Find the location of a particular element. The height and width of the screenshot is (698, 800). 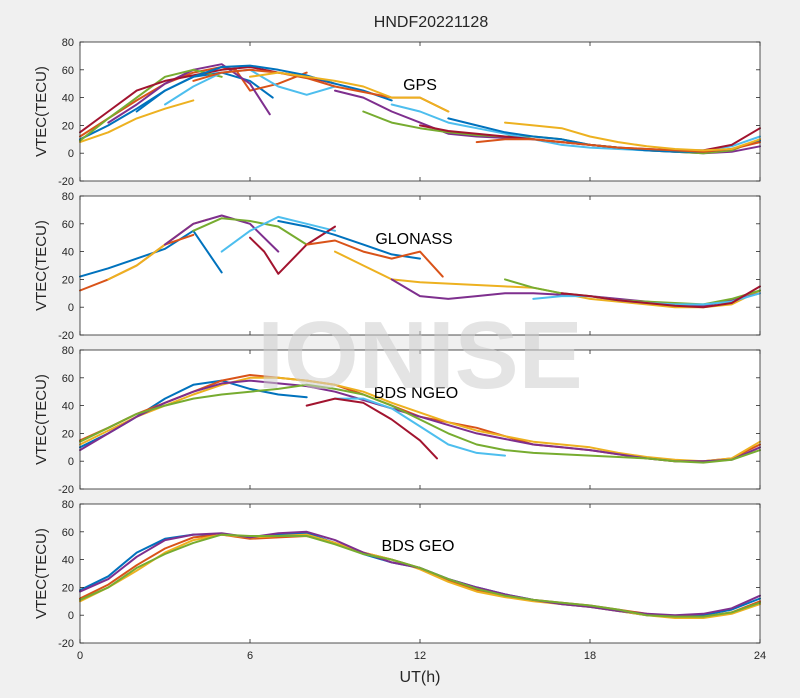

x-tick-label: 6 is located at coordinates (250, 656).